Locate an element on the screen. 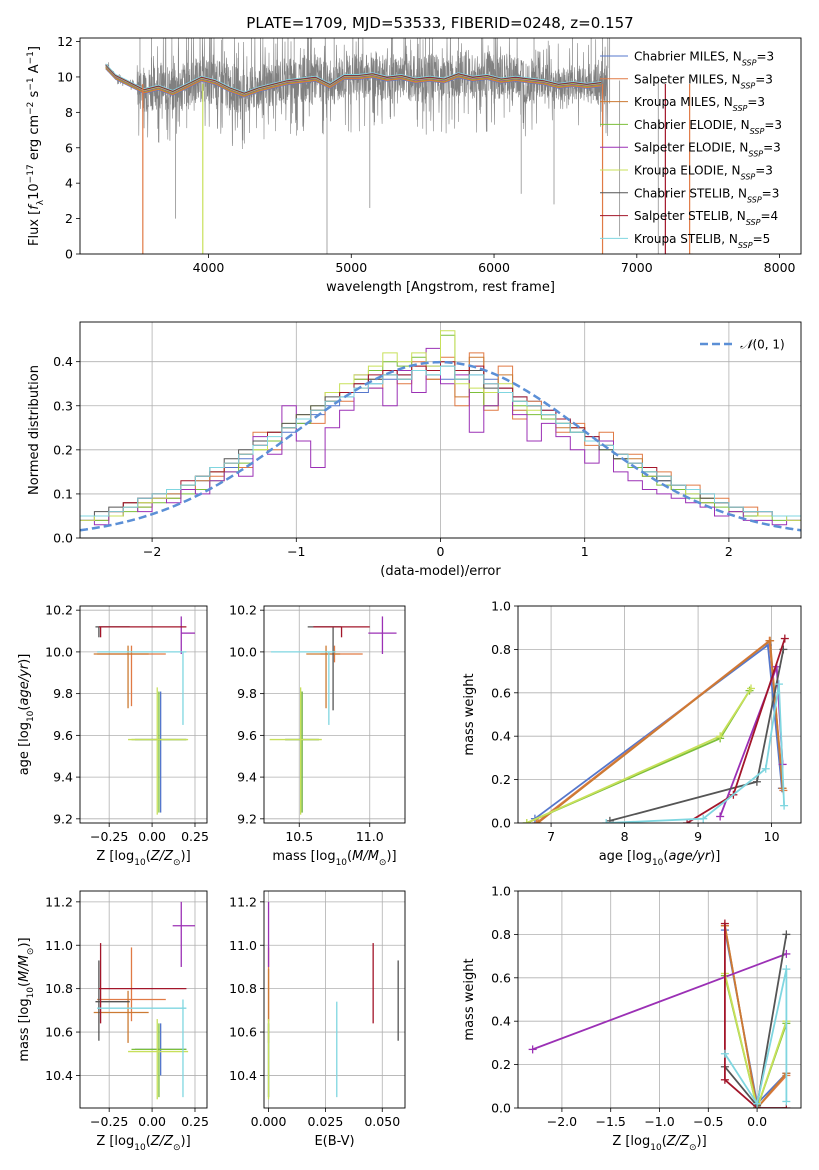 The height and width of the screenshot is (1170, 819). y-tick-label: 0.4 is located at coordinates (501, 1021).